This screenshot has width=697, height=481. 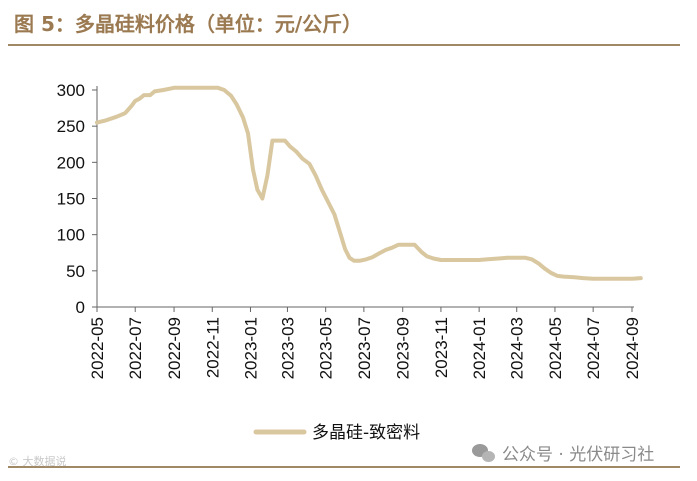 What do you see at coordinates (71, 162) in the screenshot?
I see `y-tick-label: 200` at bounding box center [71, 162].